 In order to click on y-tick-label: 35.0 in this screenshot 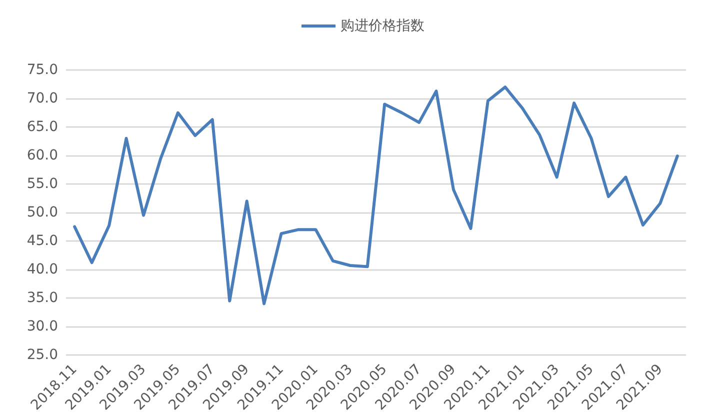, I will do `click(42, 298)`.